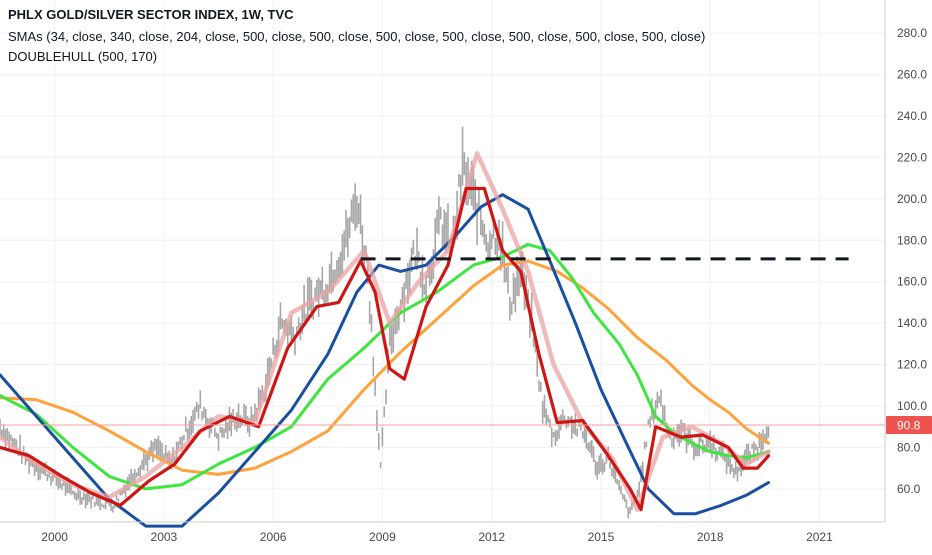  I want to click on x-tick-label: 2015, so click(601, 537).